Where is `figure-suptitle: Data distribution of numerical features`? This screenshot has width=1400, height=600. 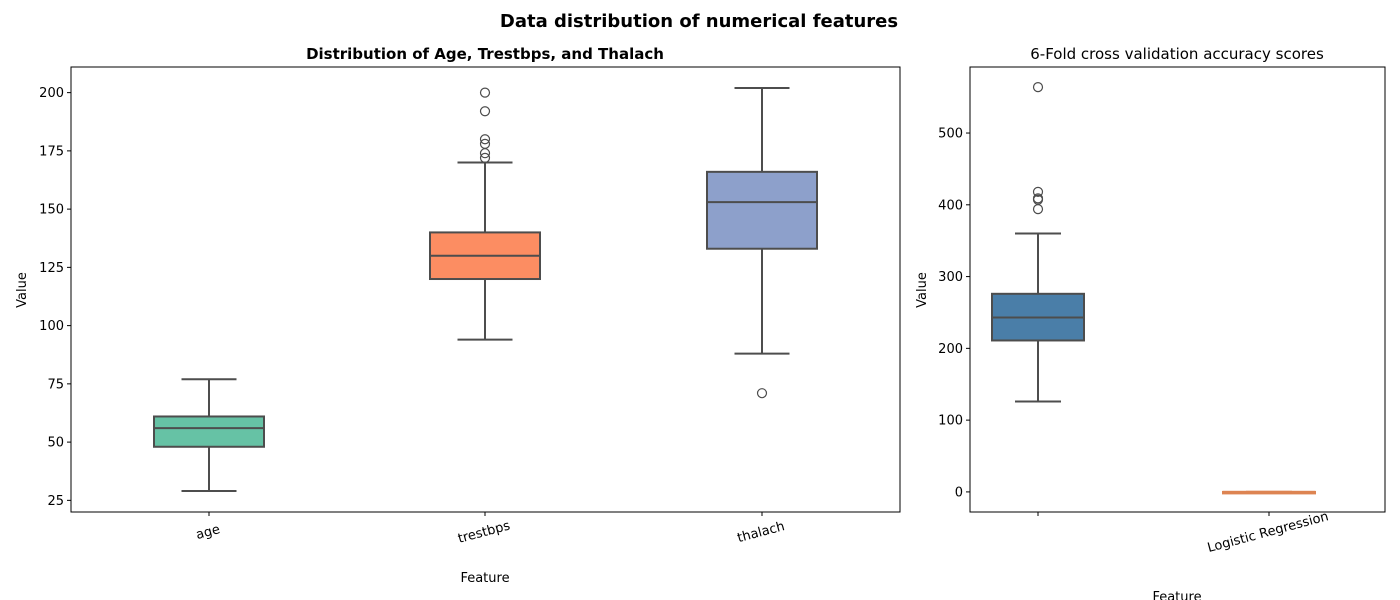
figure-suptitle: Data distribution of numerical features is located at coordinates (699, 21).